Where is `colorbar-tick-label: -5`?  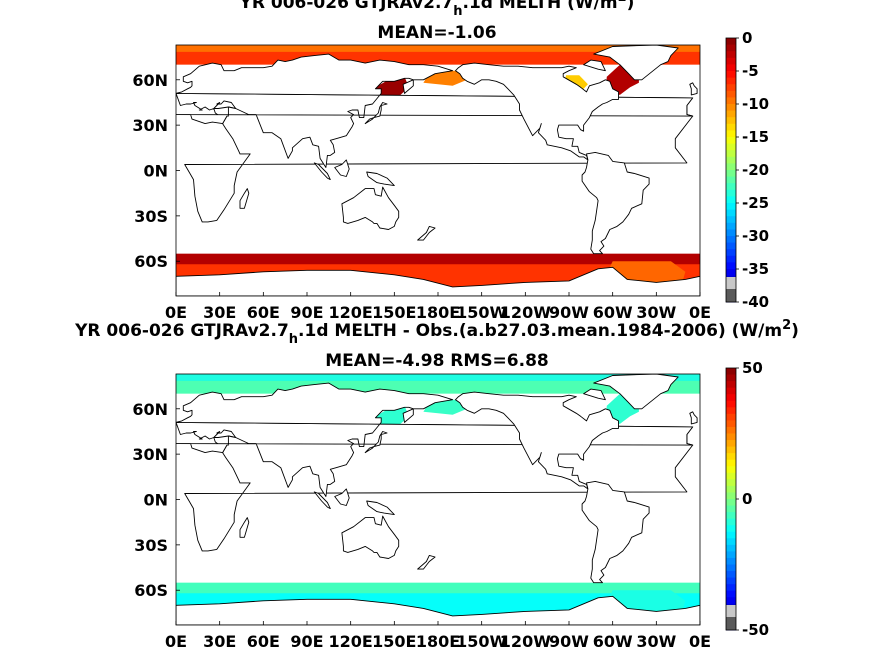
colorbar-tick-label: -5 is located at coordinates (750, 71).